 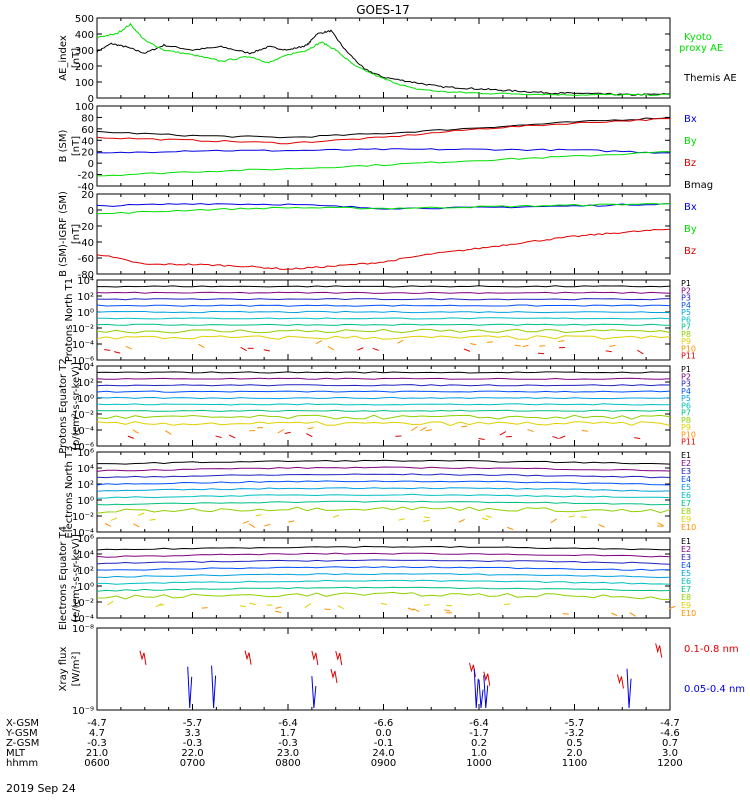 What do you see at coordinates (669, 763) in the screenshot?
I see `axis-row-value: 1200` at bounding box center [669, 763].